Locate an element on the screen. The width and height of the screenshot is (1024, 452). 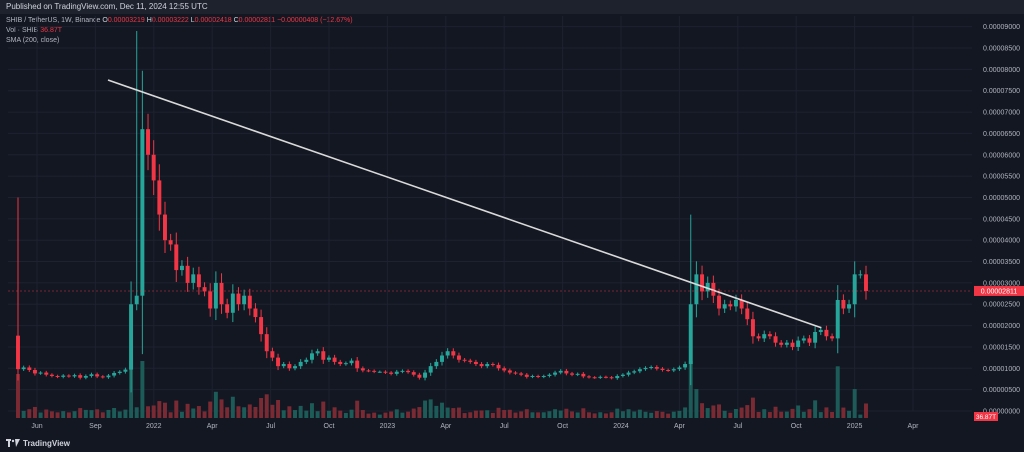
volume-bars is located at coordinates (442, 389).